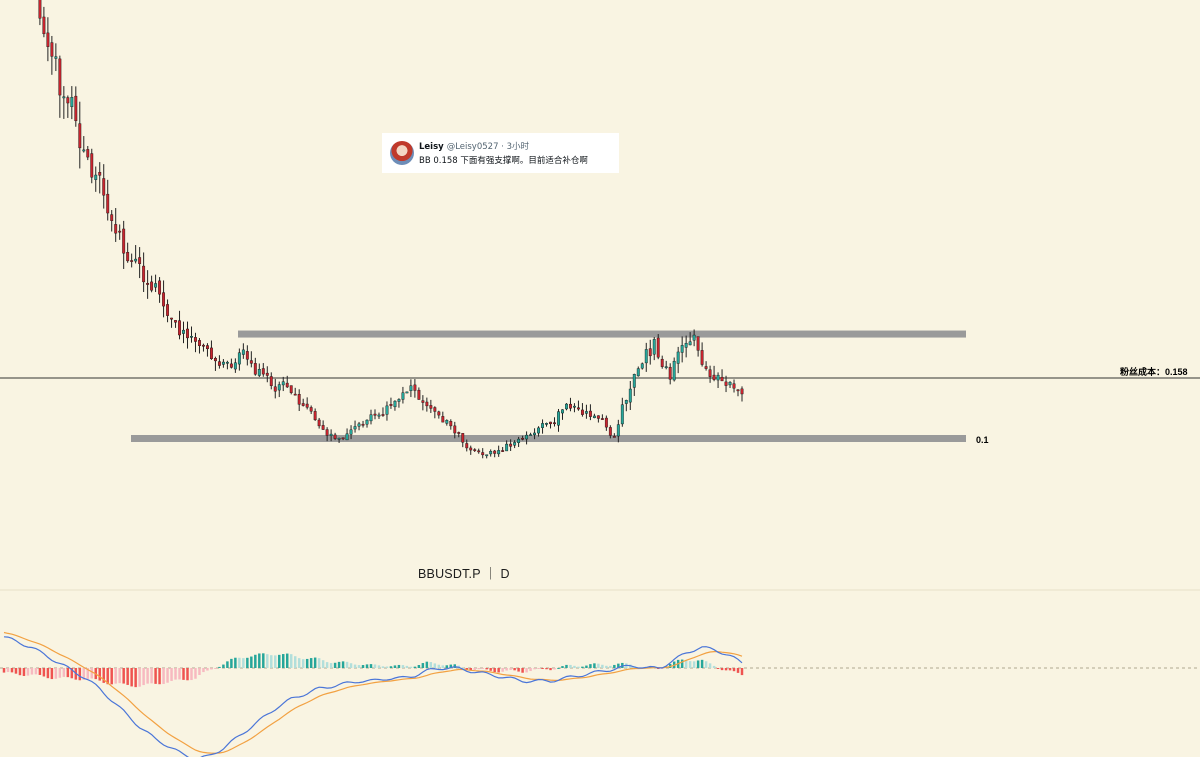 The width and height of the screenshot is (1200, 757). Describe the element at coordinates (402, 153) in the screenshot. I see `avatar` at that location.